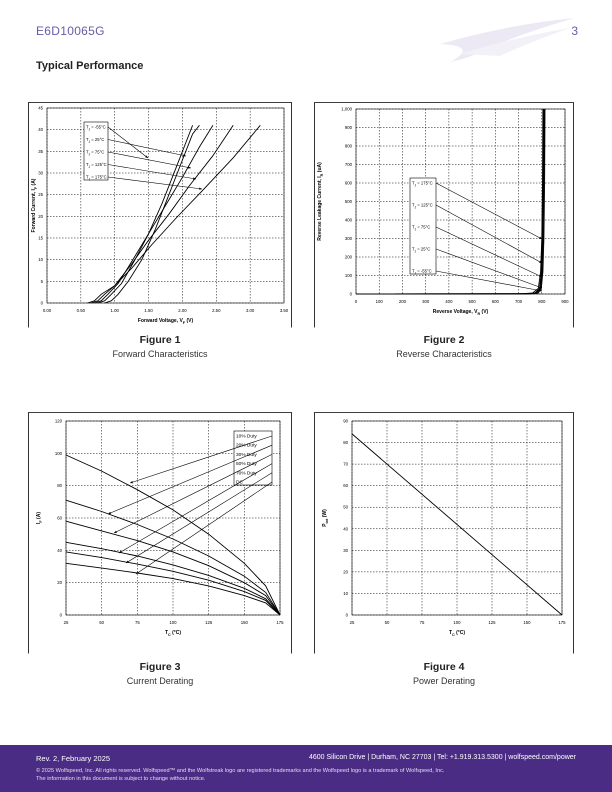 This screenshot has height=792, width=612. Describe the element at coordinates (40, 259) in the screenshot. I see `y-tick-label: 10` at that location.